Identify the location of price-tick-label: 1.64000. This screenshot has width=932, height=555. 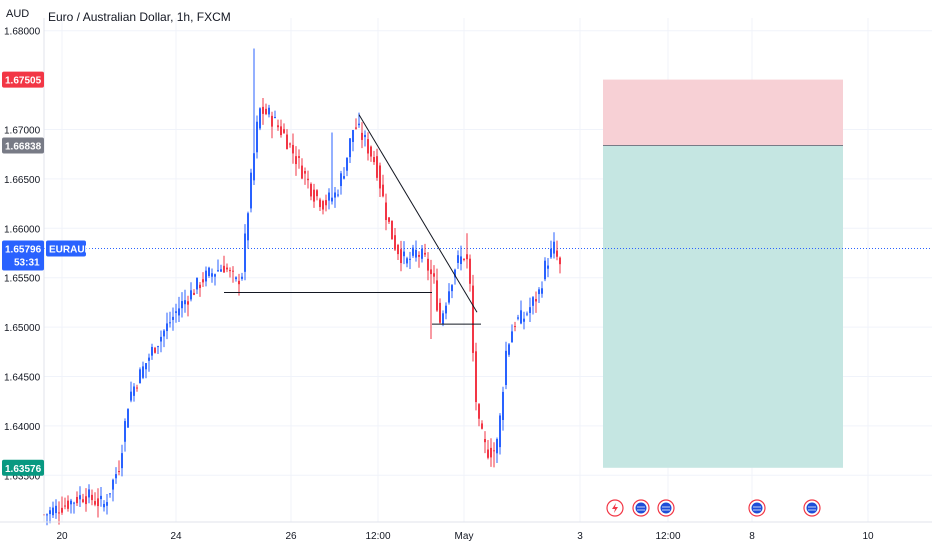
(22, 427).